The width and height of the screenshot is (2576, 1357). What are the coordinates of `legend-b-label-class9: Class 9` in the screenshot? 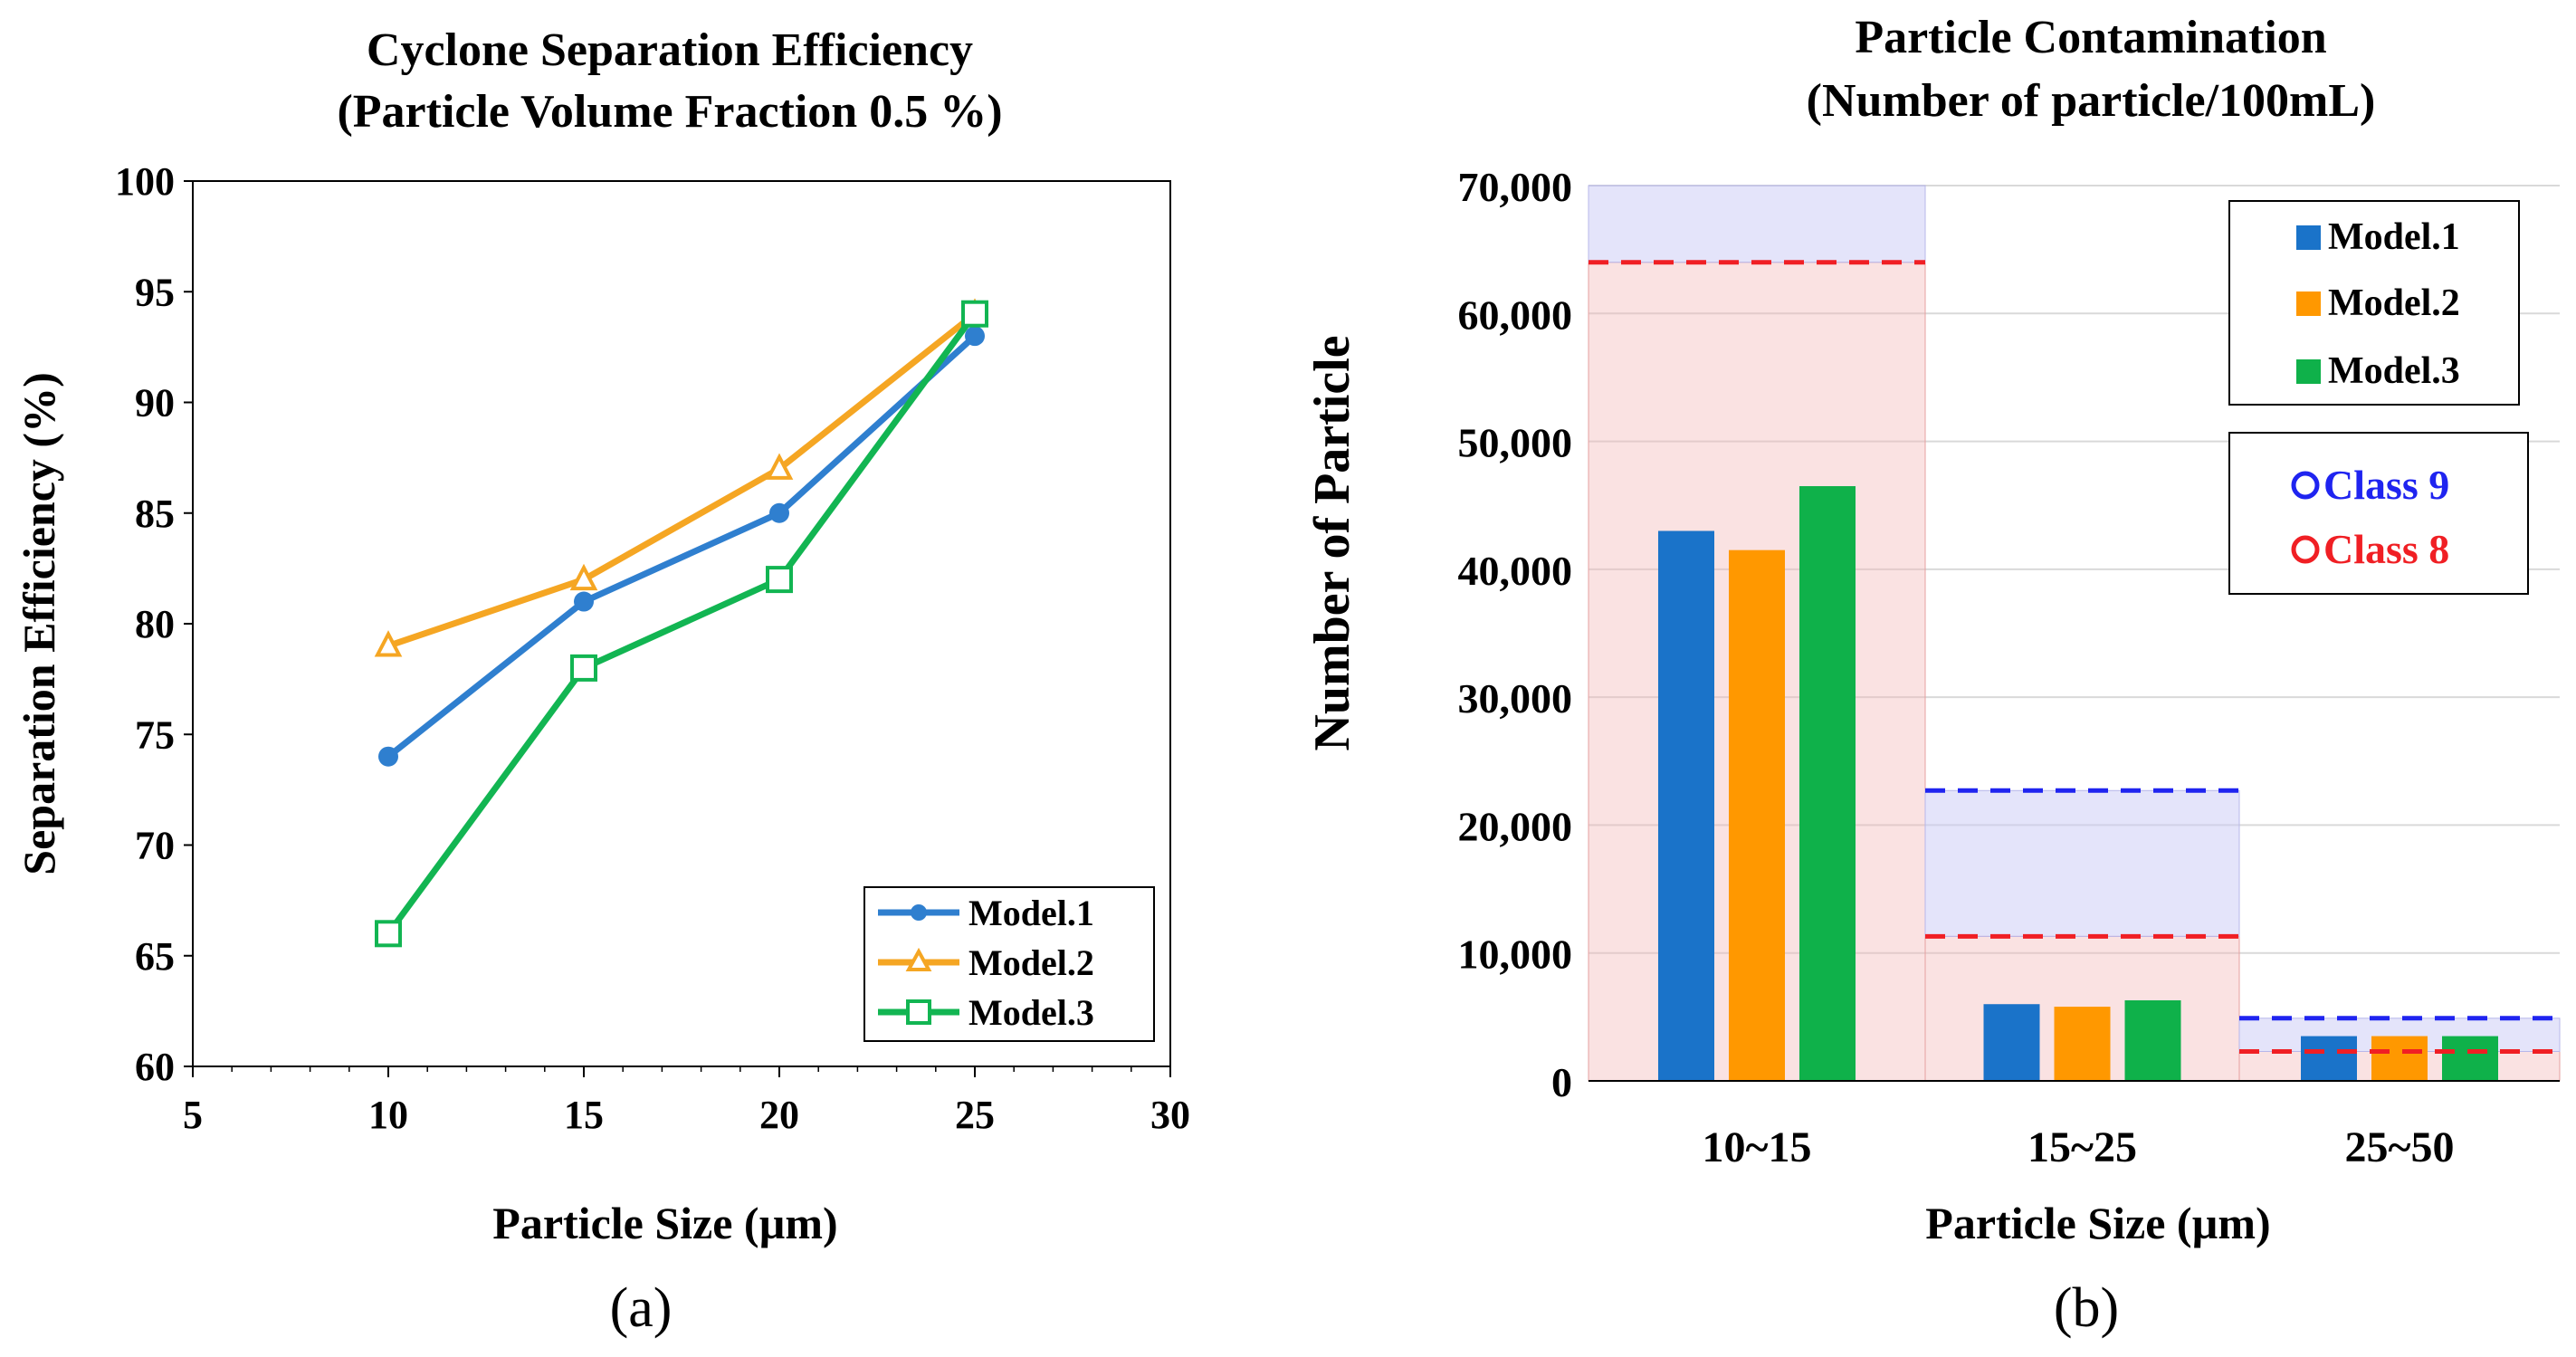 It's located at (2386, 485).